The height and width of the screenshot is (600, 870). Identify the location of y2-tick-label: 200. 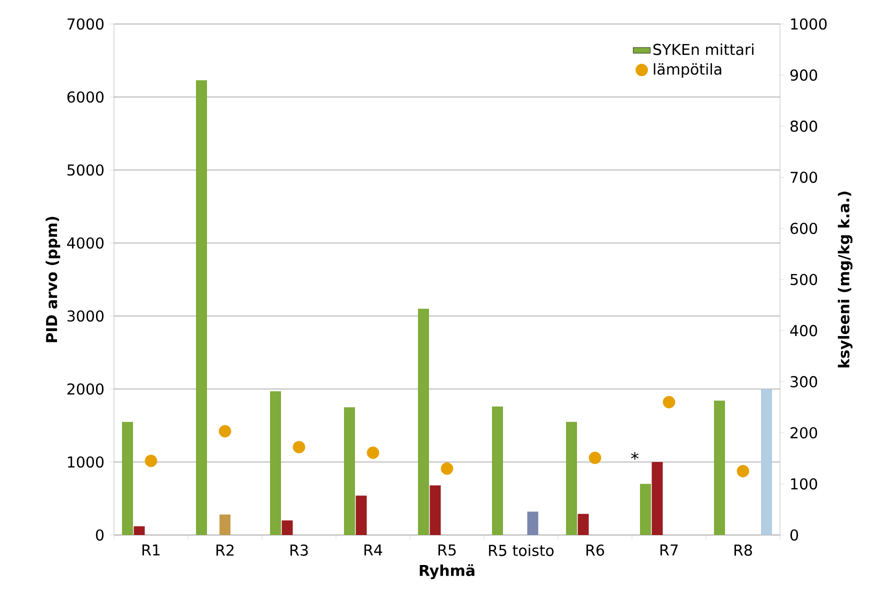
(804, 432).